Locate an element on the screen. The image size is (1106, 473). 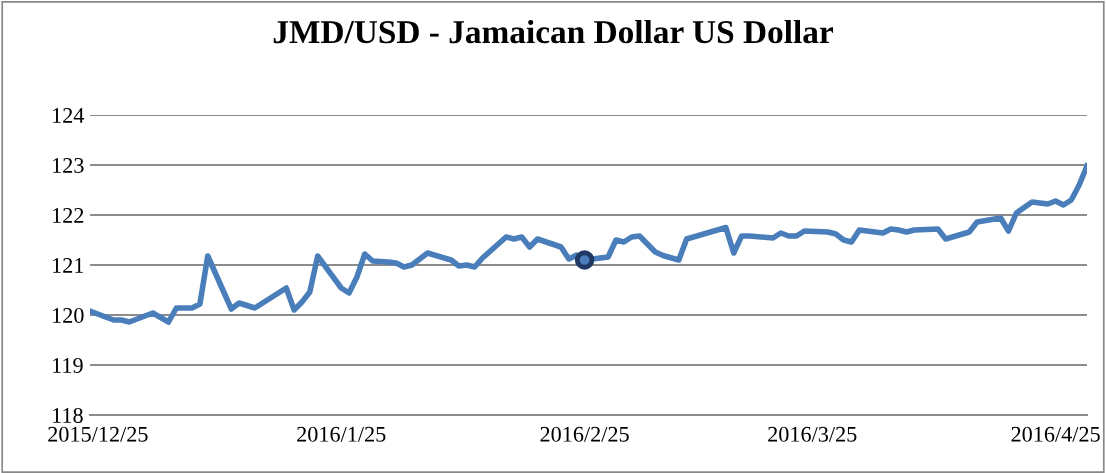
x-tick-label: 2016/1/25 is located at coordinates (341, 434).